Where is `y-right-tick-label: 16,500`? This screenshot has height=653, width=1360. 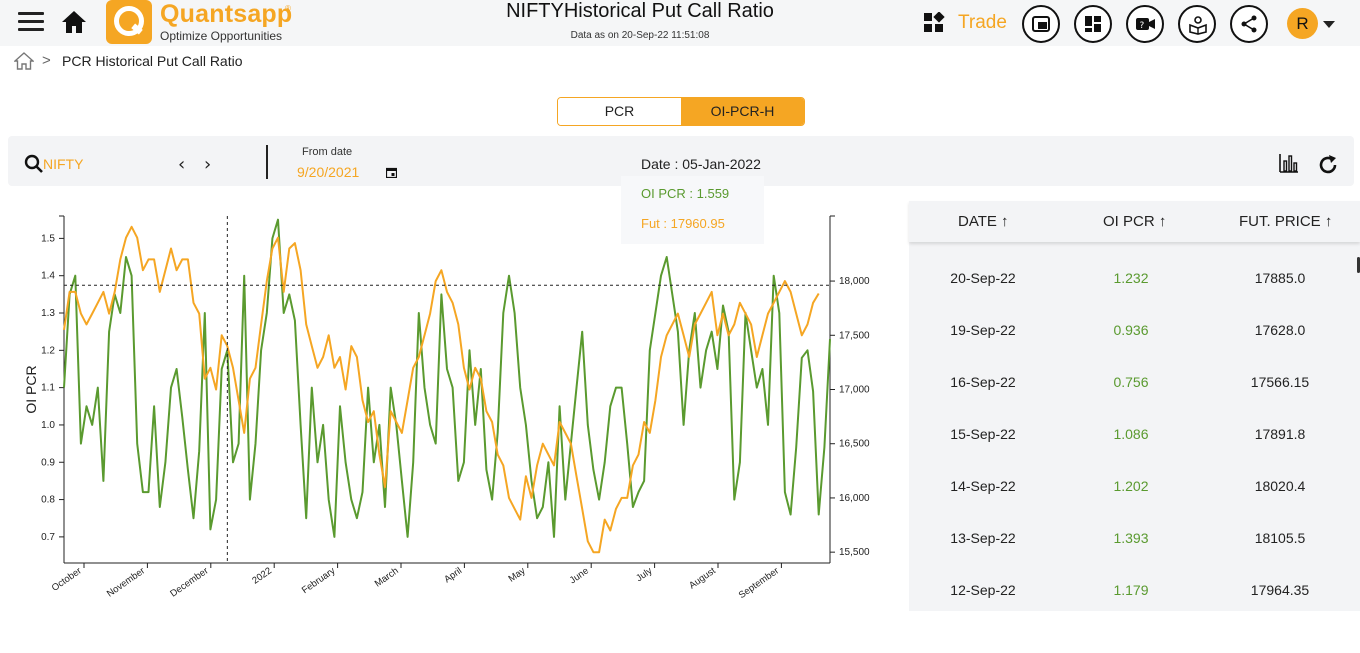 y-right-tick-label: 16,500 is located at coordinates (854, 444).